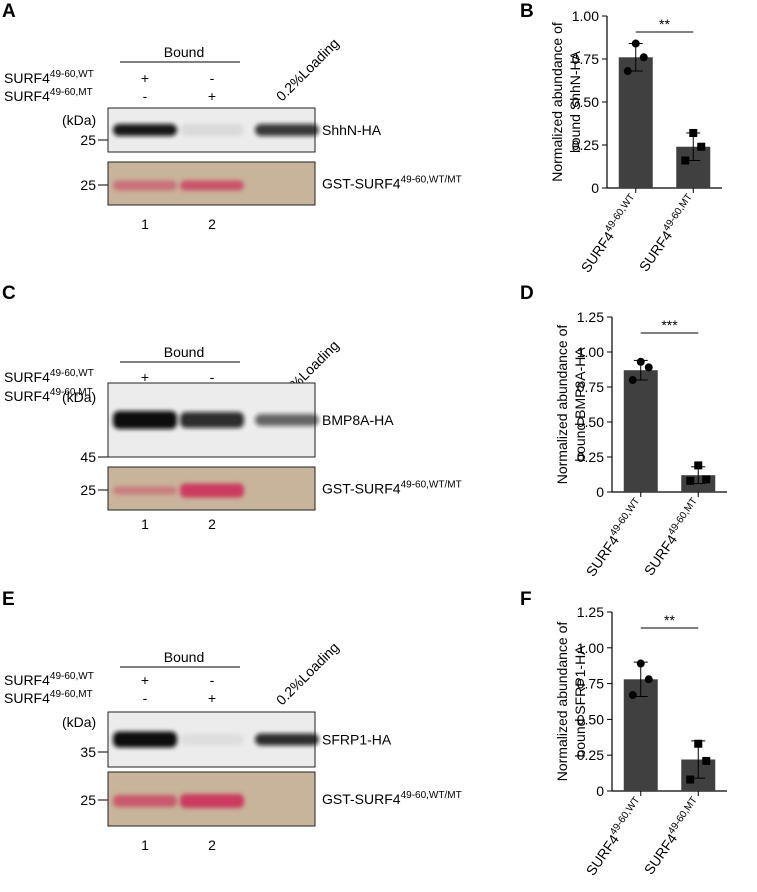 The width and height of the screenshot is (757, 892). What do you see at coordinates (88, 752) in the screenshot?
I see `marker-label: 35` at bounding box center [88, 752].